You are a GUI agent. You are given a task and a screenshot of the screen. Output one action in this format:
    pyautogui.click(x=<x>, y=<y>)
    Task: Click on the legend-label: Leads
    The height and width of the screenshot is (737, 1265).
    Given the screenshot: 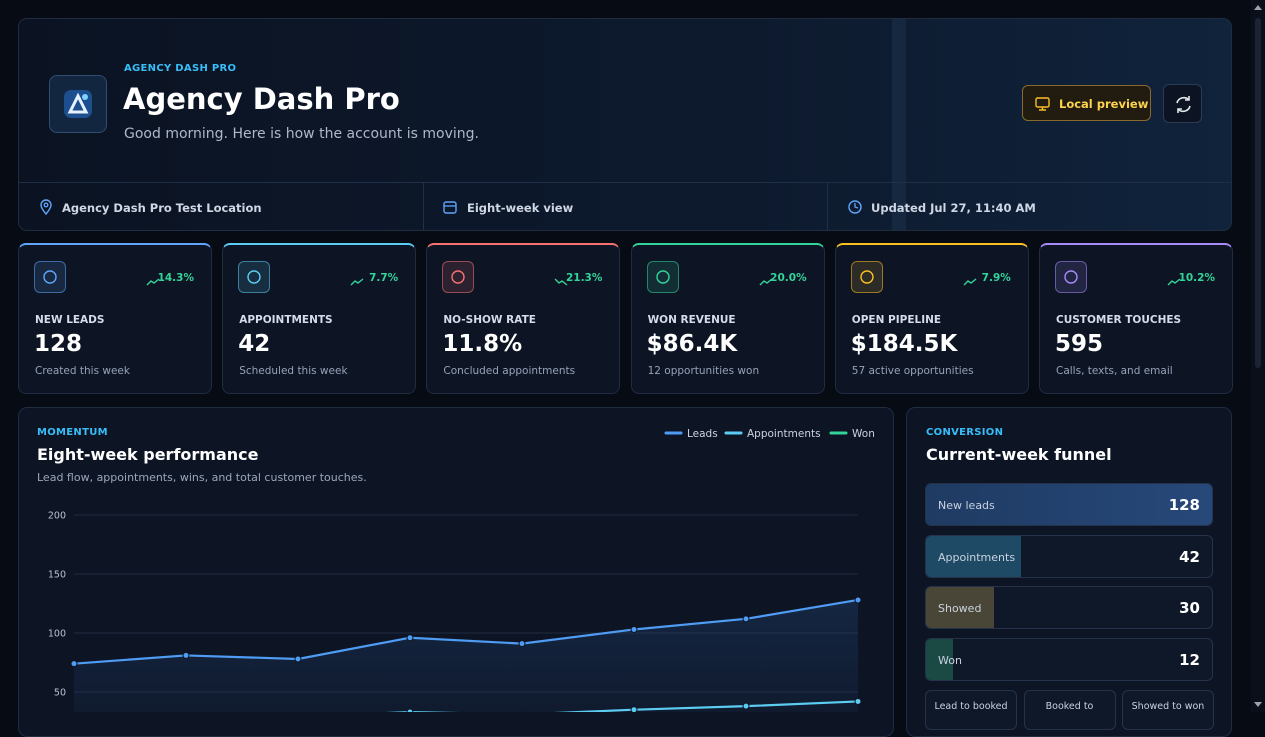 What is the action you would take?
    pyautogui.click(x=702, y=434)
    